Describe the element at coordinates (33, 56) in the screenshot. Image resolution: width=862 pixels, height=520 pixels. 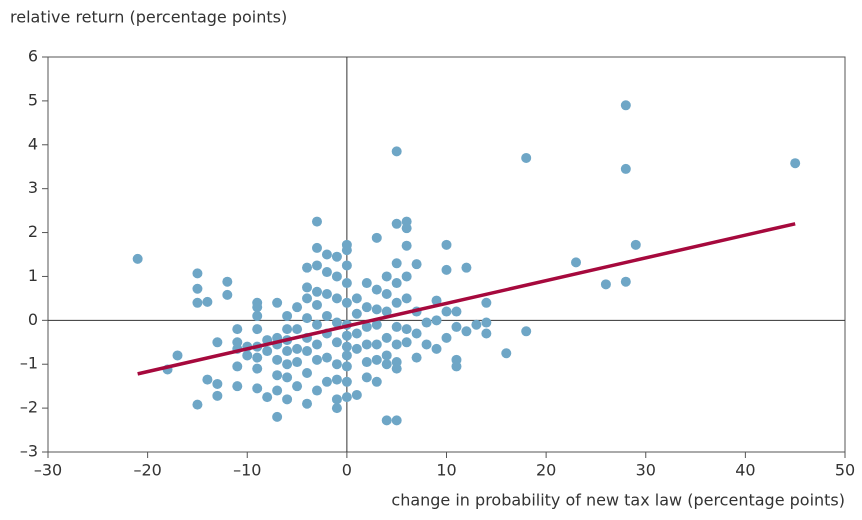
I see `y-tick-label: 6` at that location.